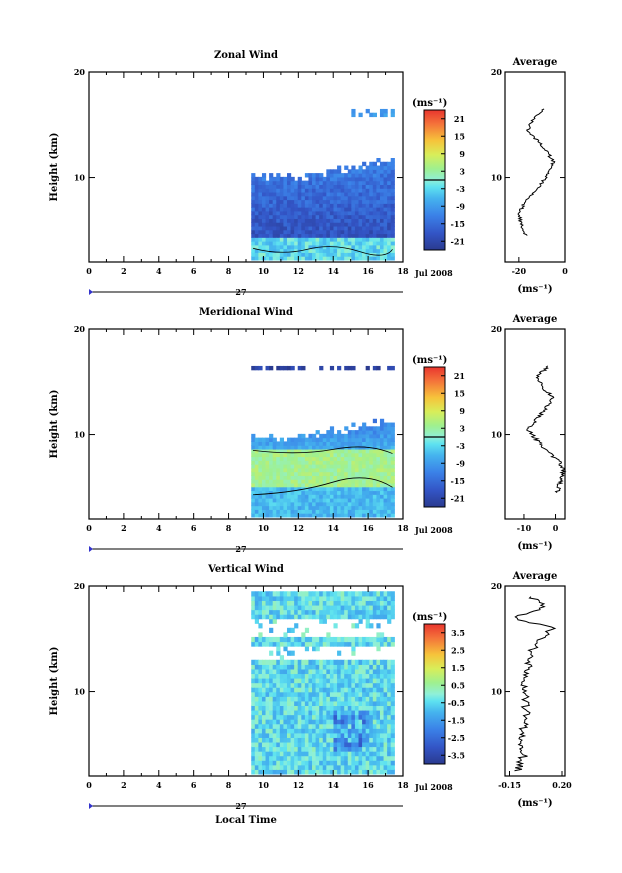 The height and width of the screenshot is (873, 622). Describe the element at coordinates (429, 617) in the screenshot. I see `colorbar-unit: (ms⁻¹)` at that location.